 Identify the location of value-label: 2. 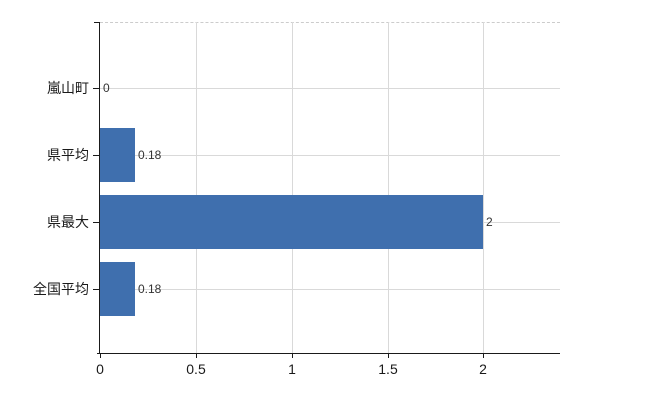
(489, 222).